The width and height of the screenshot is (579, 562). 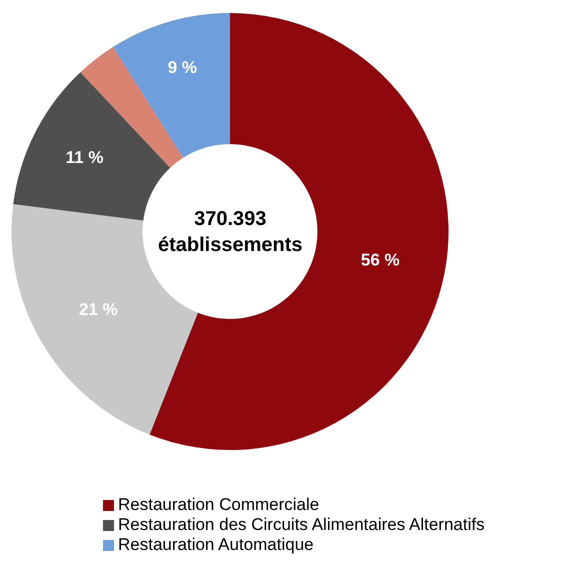 I want to click on legend-label: Restauration Automatique, so click(x=216, y=545).